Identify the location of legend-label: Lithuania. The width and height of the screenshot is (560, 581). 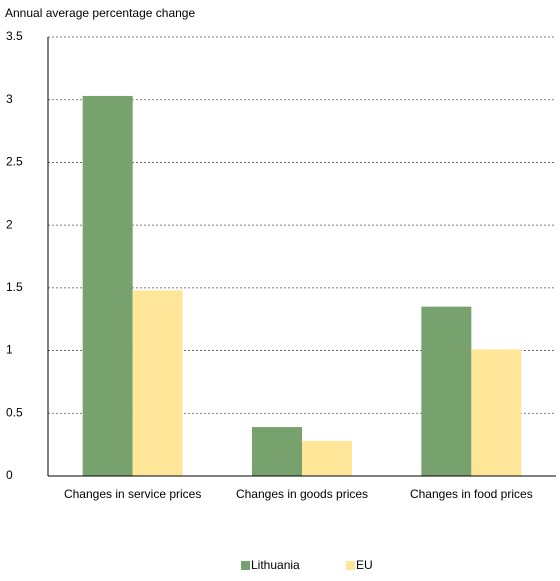
(275, 565).